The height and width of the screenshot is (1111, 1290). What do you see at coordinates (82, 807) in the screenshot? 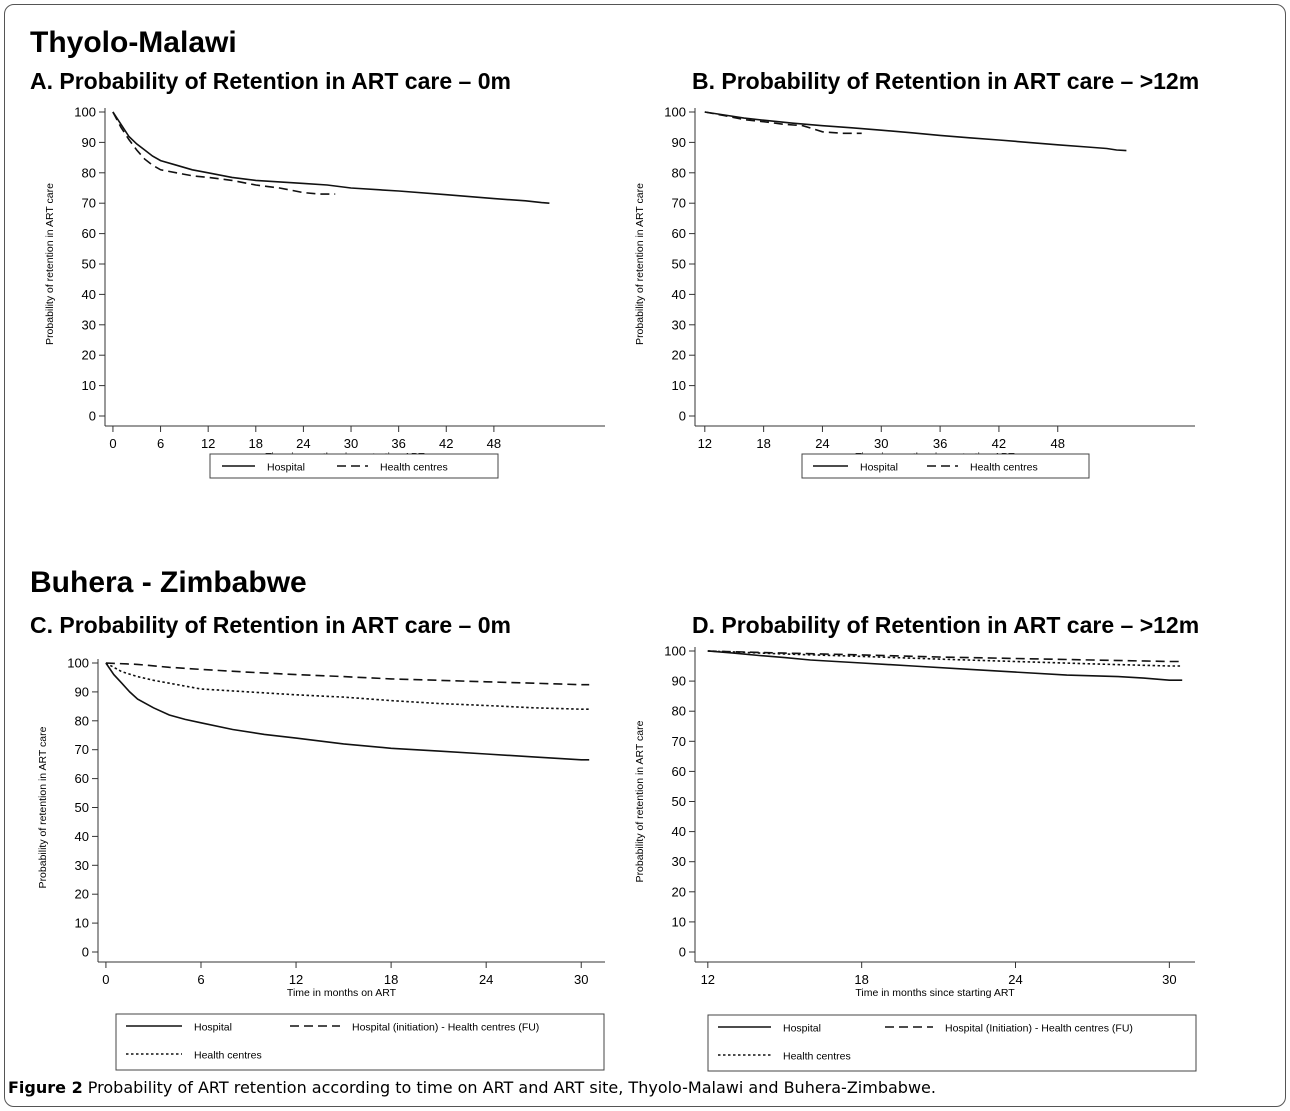
I see `panel-c-ytick-label: 50` at bounding box center [82, 807].